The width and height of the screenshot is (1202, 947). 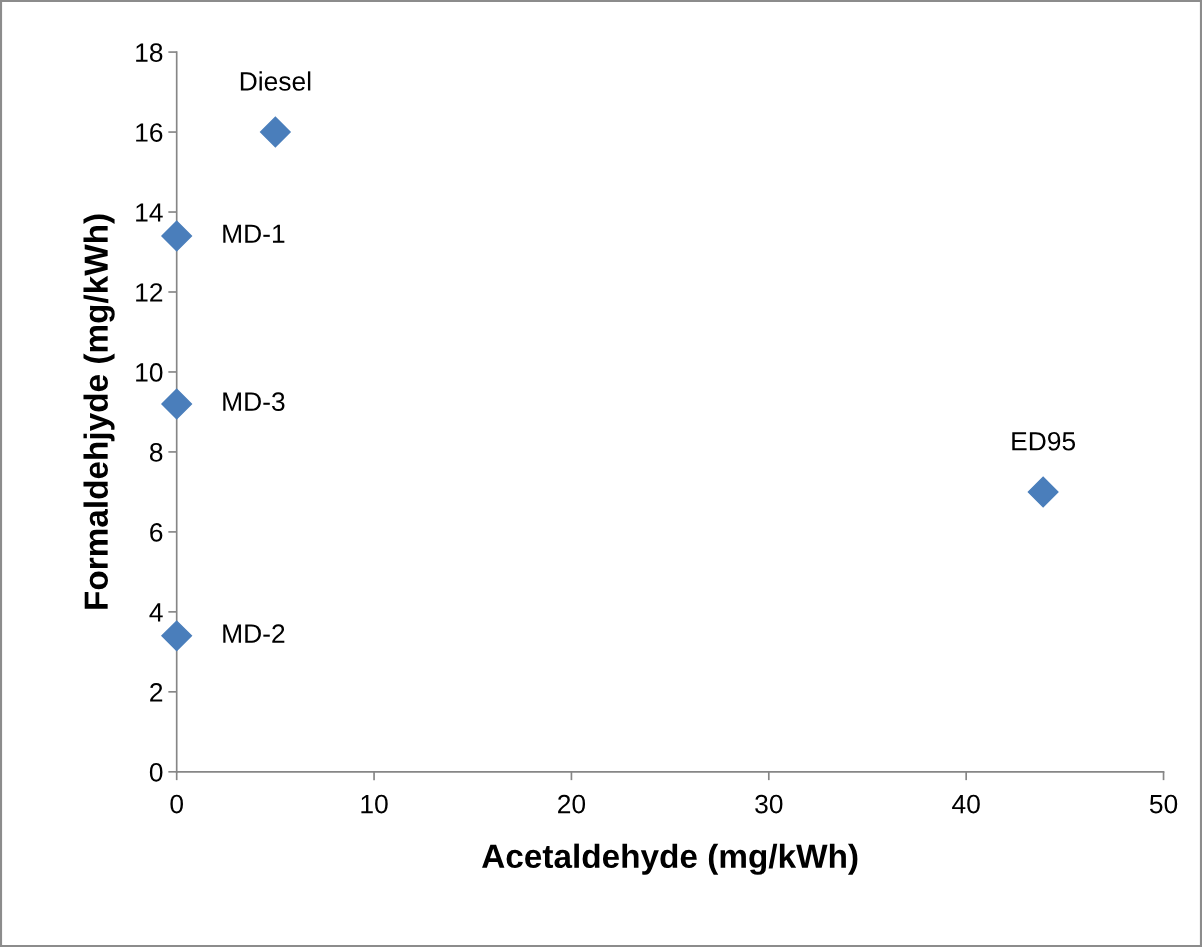 What do you see at coordinates (275, 81) in the screenshot?
I see `annotation: Diesel` at bounding box center [275, 81].